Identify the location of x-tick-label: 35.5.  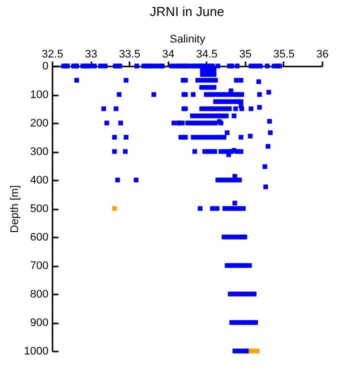
(284, 54).